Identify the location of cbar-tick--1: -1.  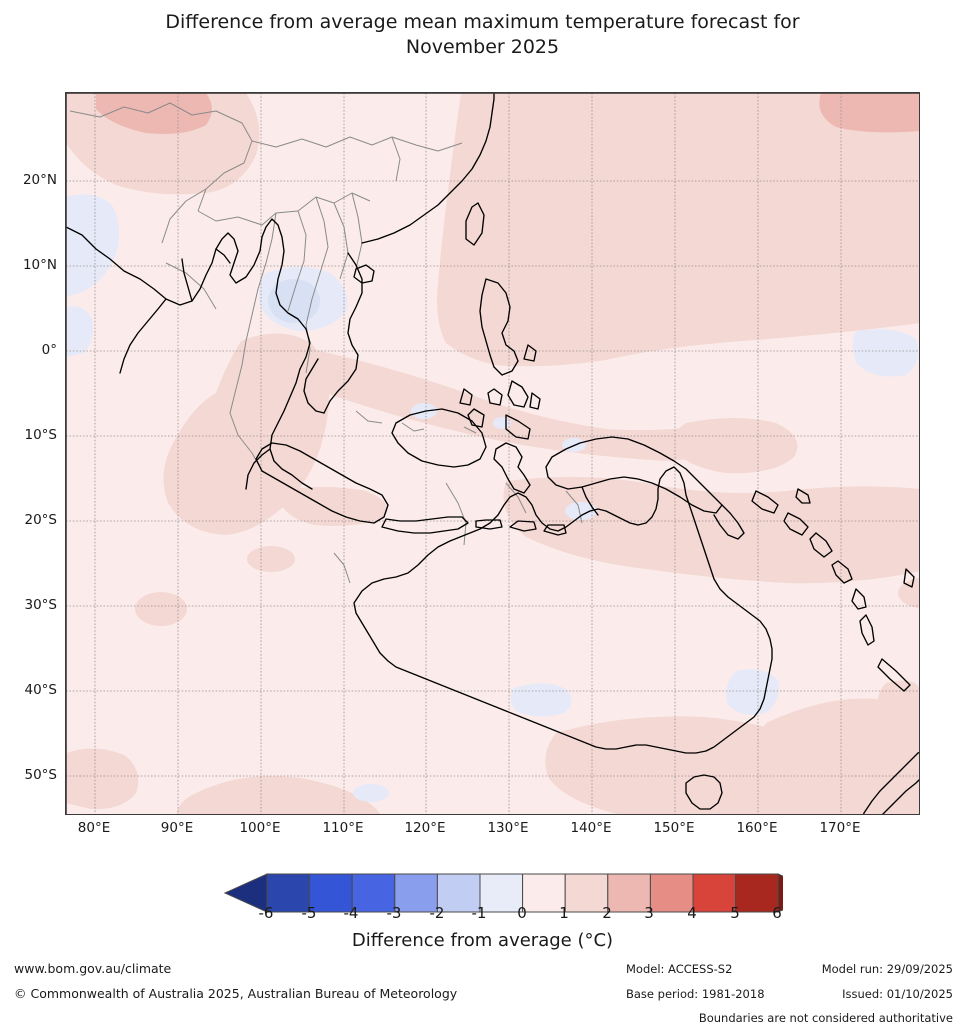
(479, 913).